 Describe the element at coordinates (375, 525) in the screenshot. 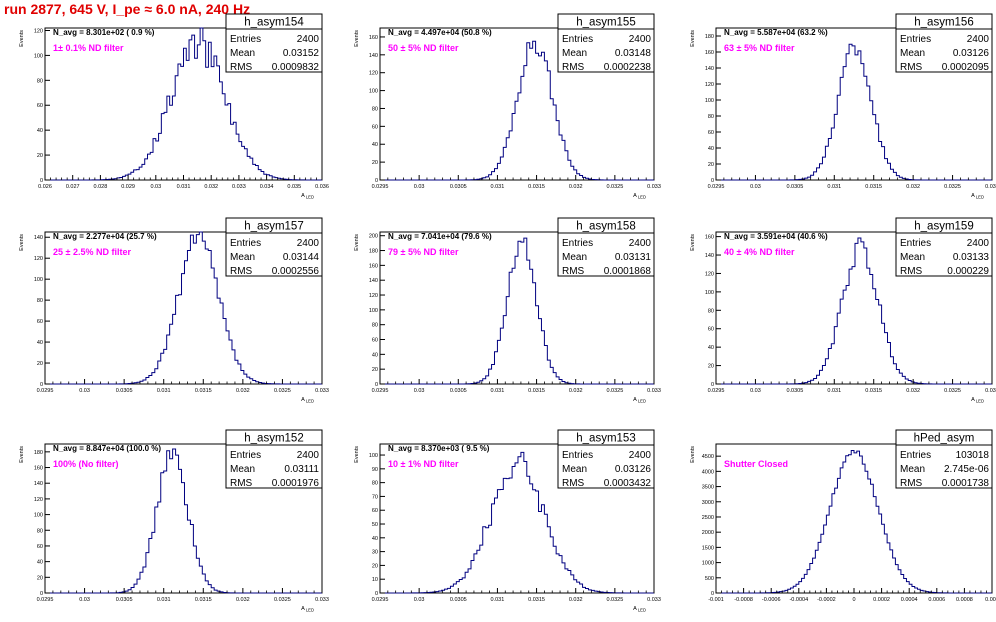

I see `y-tick-label: 50` at that location.